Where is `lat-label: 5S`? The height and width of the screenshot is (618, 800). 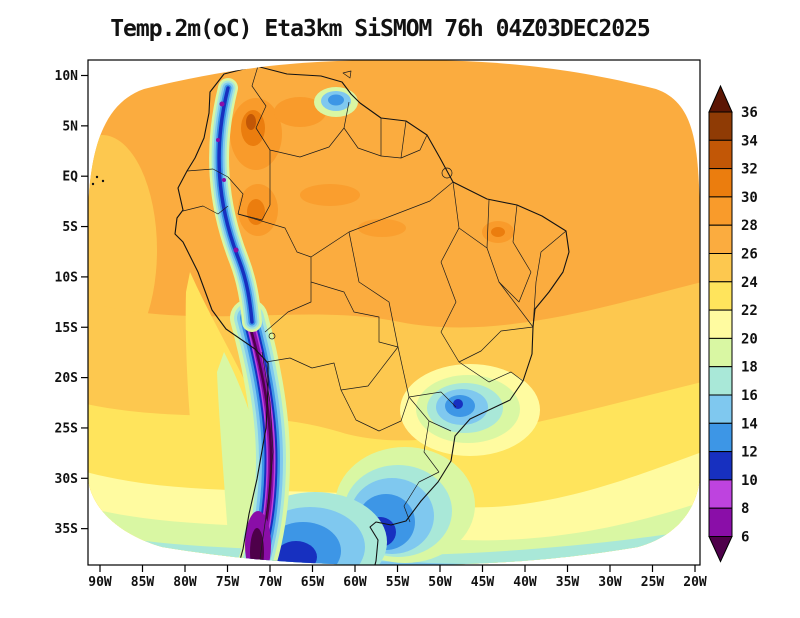 lat-label: 5S is located at coordinates (70, 227).